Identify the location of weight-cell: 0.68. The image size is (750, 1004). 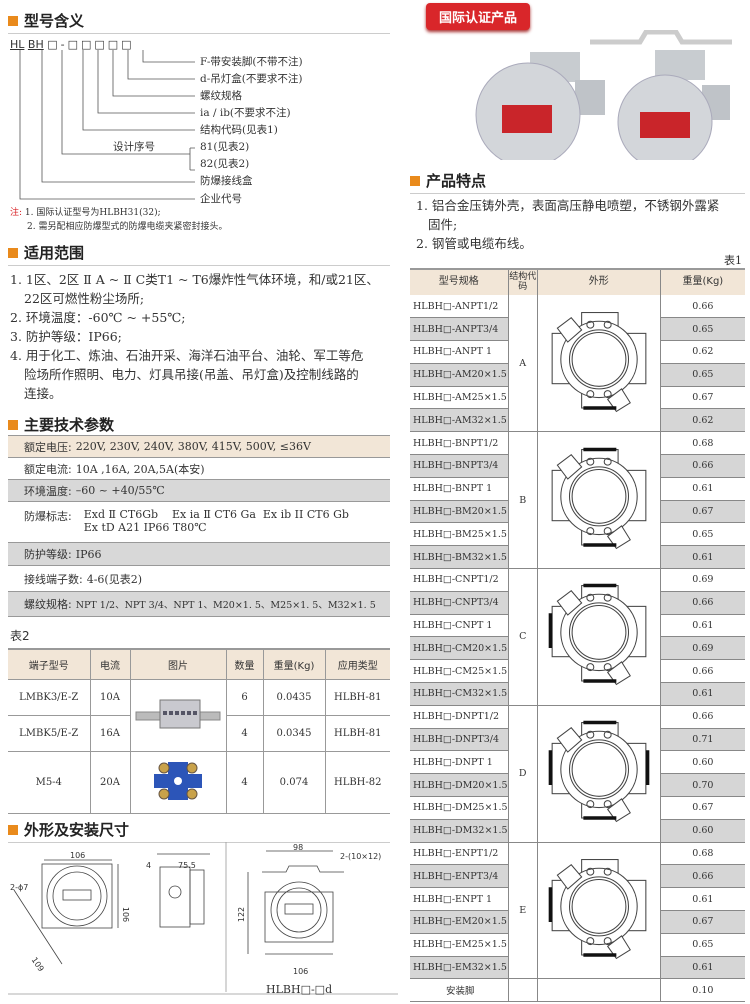
(702, 853).